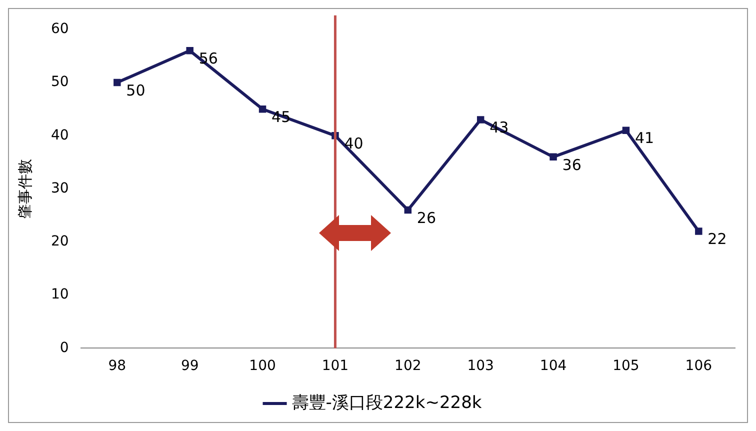 The width and height of the screenshot is (756, 431). I want to click on y-tick-label: 50, so click(59, 82).